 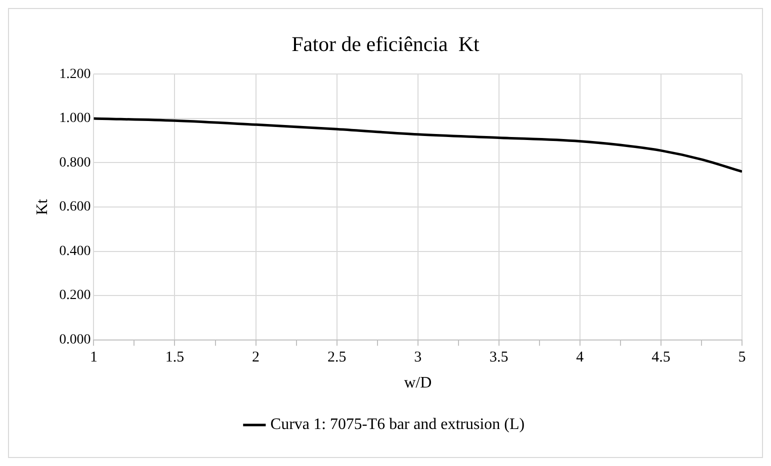 What do you see at coordinates (75, 340) in the screenshot?
I see `y-tick-label: 0.000` at bounding box center [75, 340].